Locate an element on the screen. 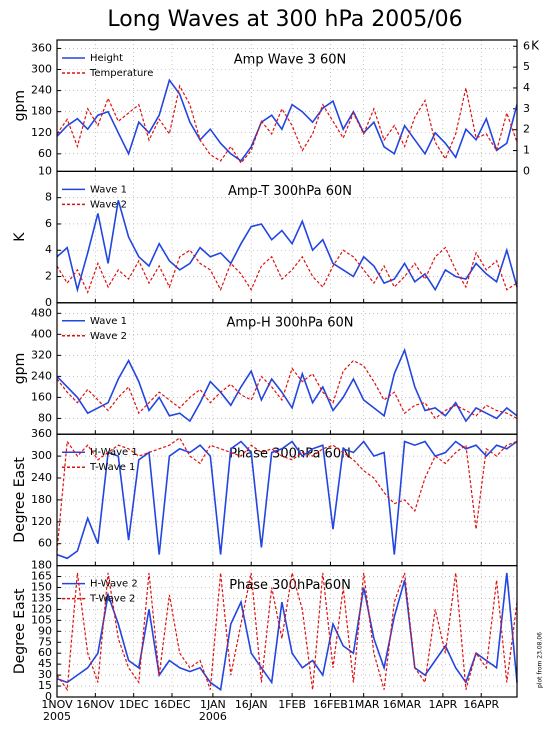 Image resolution: width=553 pixels, height=732 pixels. y-tick-label: 75 is located at coordinates (45, 641).